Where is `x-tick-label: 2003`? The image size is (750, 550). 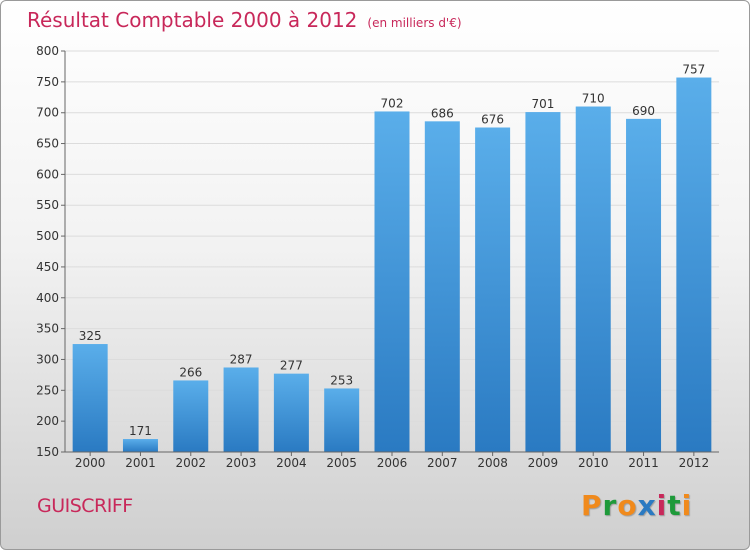 x-tick-label: 2003 is located at coordinates (241, 463).